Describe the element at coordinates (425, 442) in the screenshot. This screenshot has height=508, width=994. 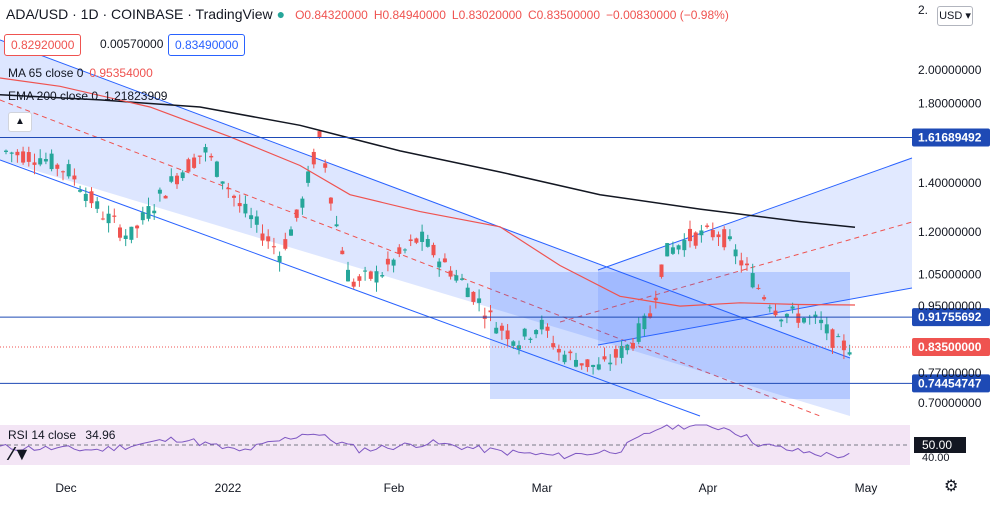
I see `rsi-line` at that location.